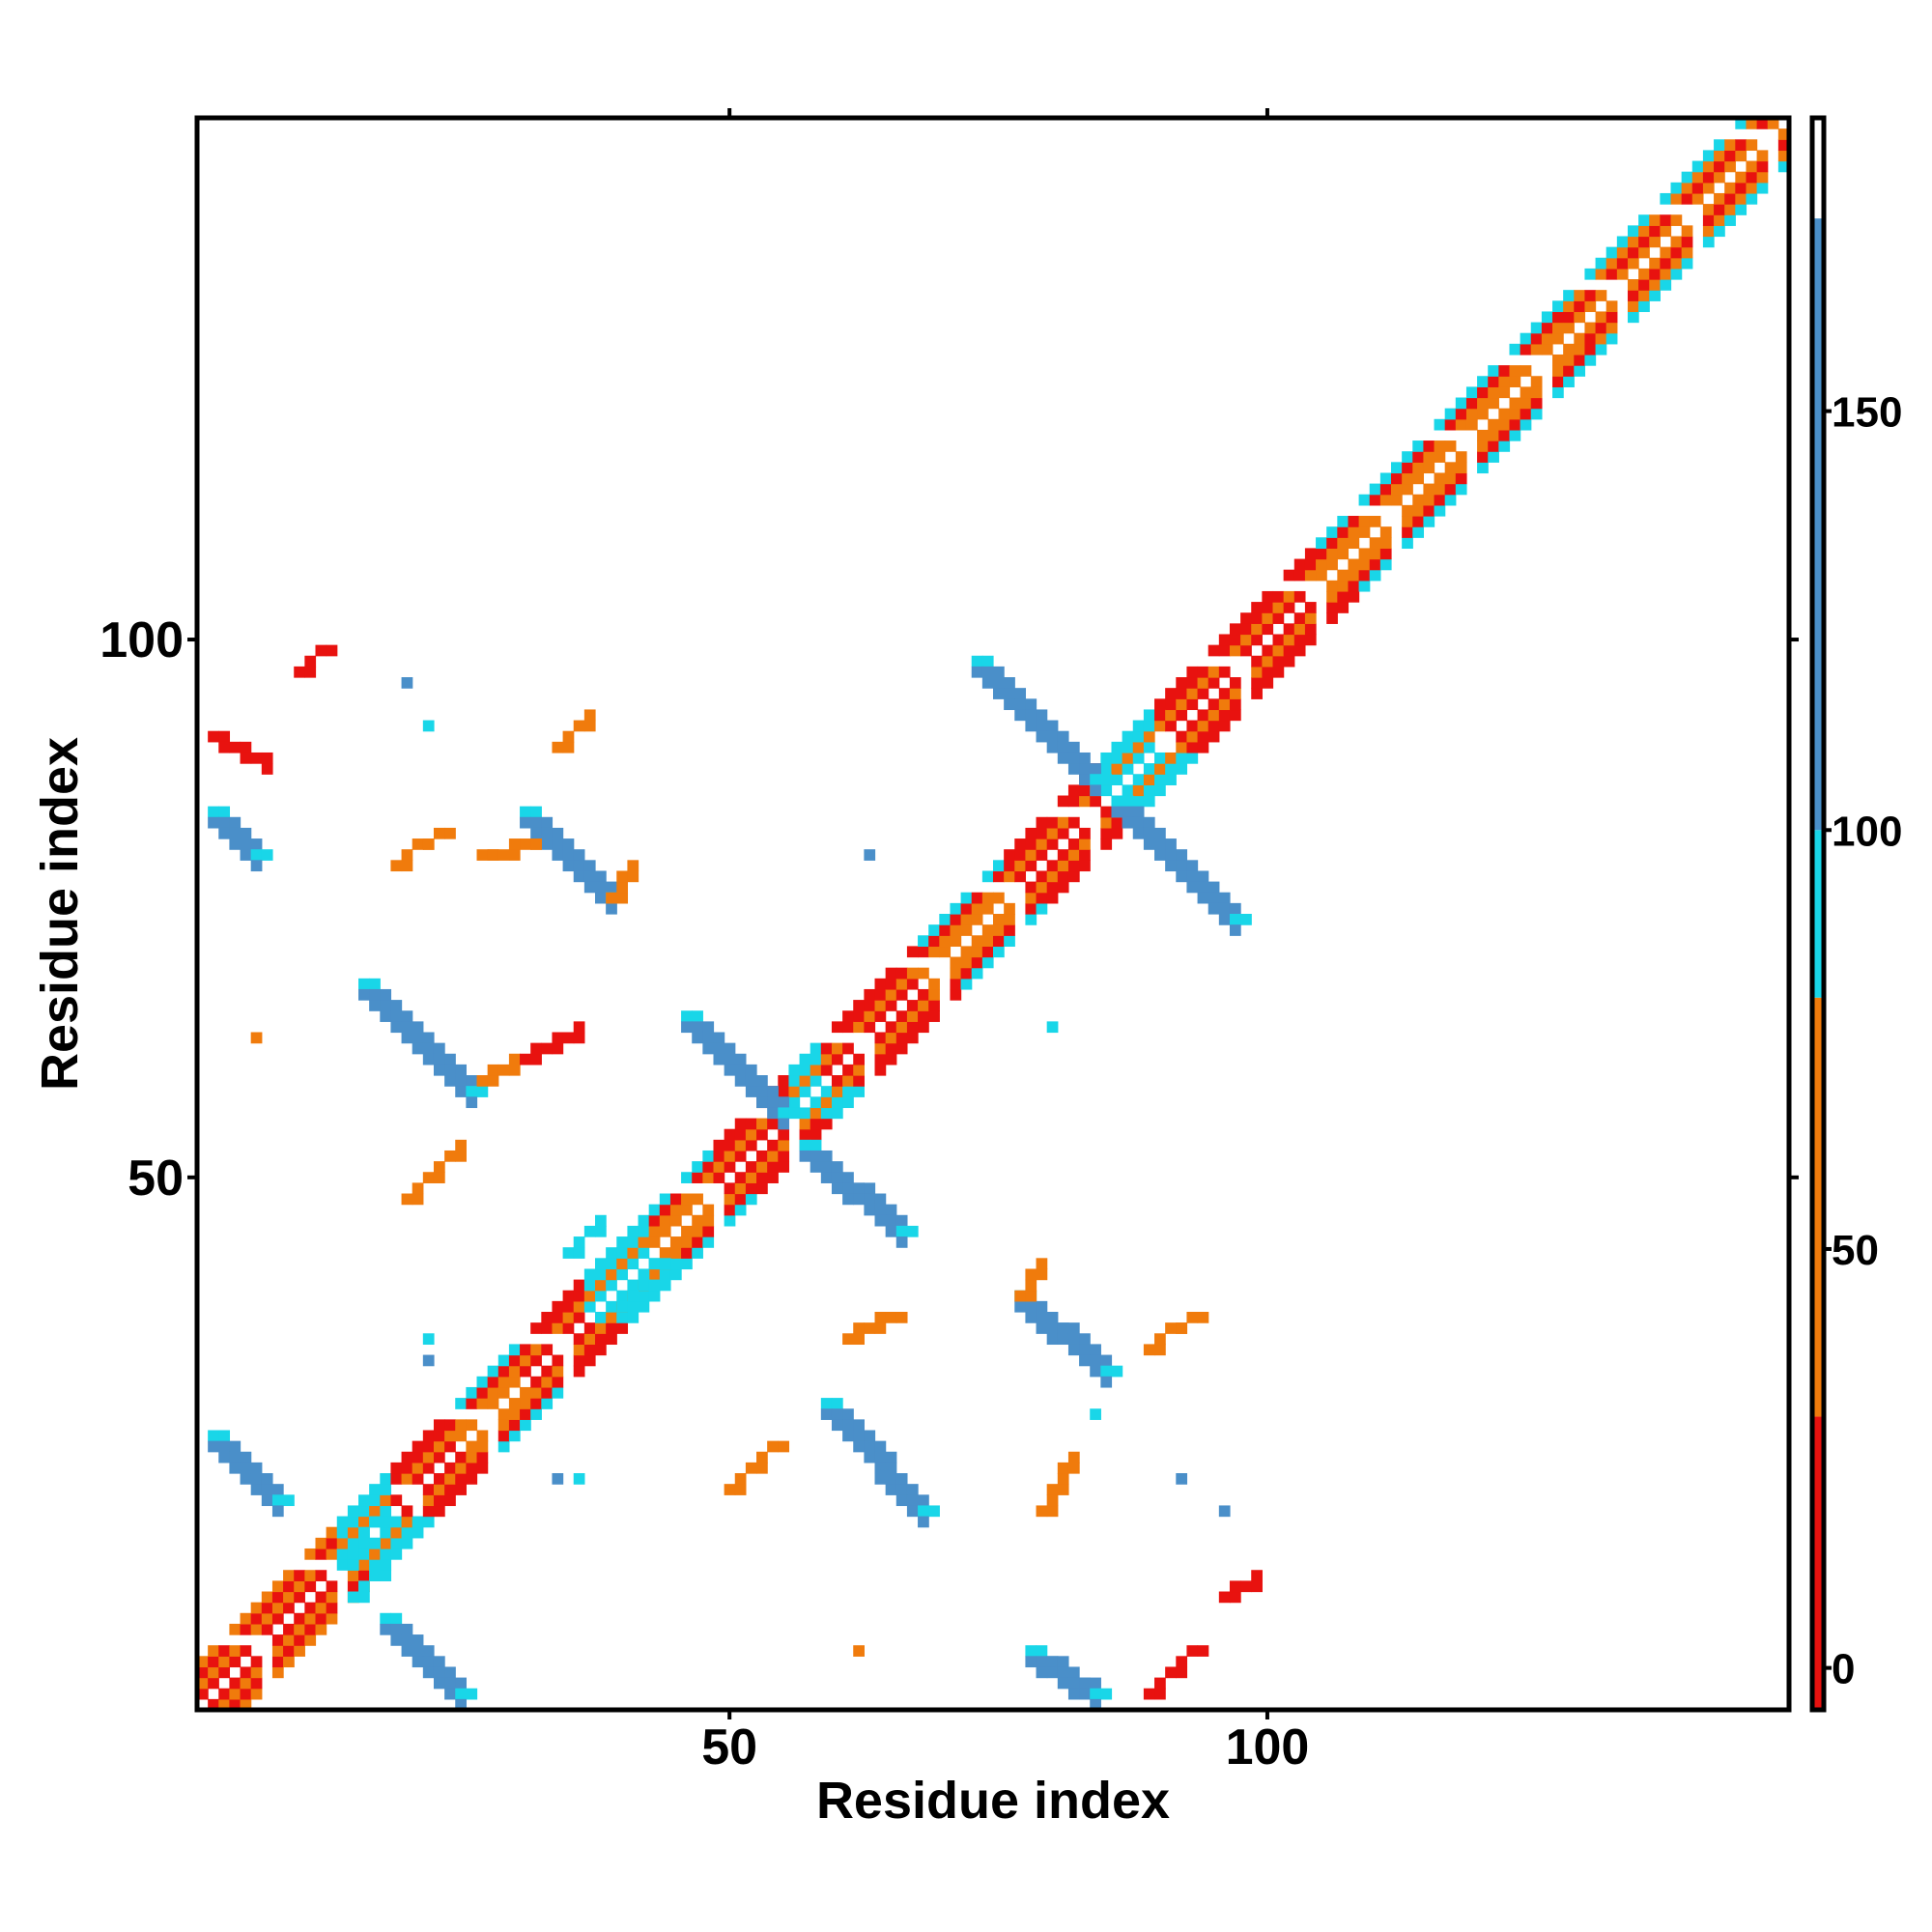 The height and width of the screenshot is (1932, 1932). I want to click on colorbar-segment, so click(1818, 1563).